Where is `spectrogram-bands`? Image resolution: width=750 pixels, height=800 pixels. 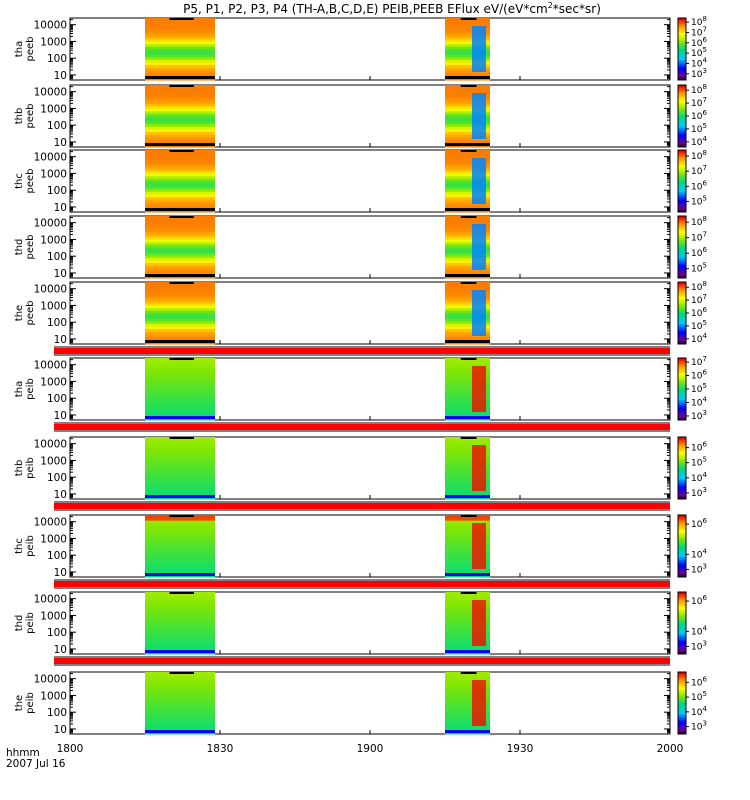
spectrogram-bands is located at coordinates (317, 703).